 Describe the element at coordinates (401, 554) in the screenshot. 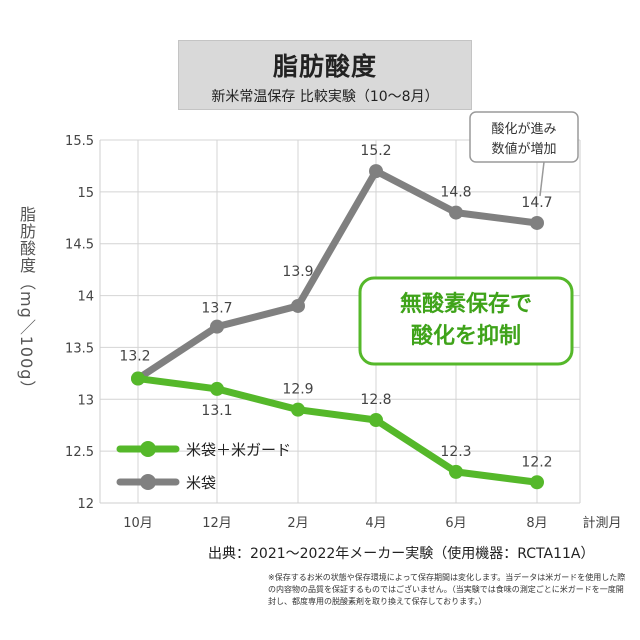

I see `source-note: 出典：2021～2022年メーカー実験（使用機器：RCTA11A）` at that location.